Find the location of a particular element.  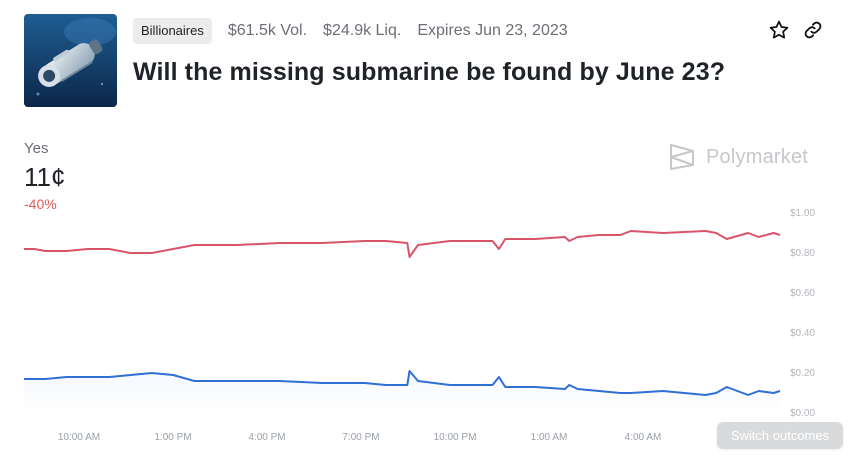

y-tick-label: $1.00 is located at coordinates (802, 213).